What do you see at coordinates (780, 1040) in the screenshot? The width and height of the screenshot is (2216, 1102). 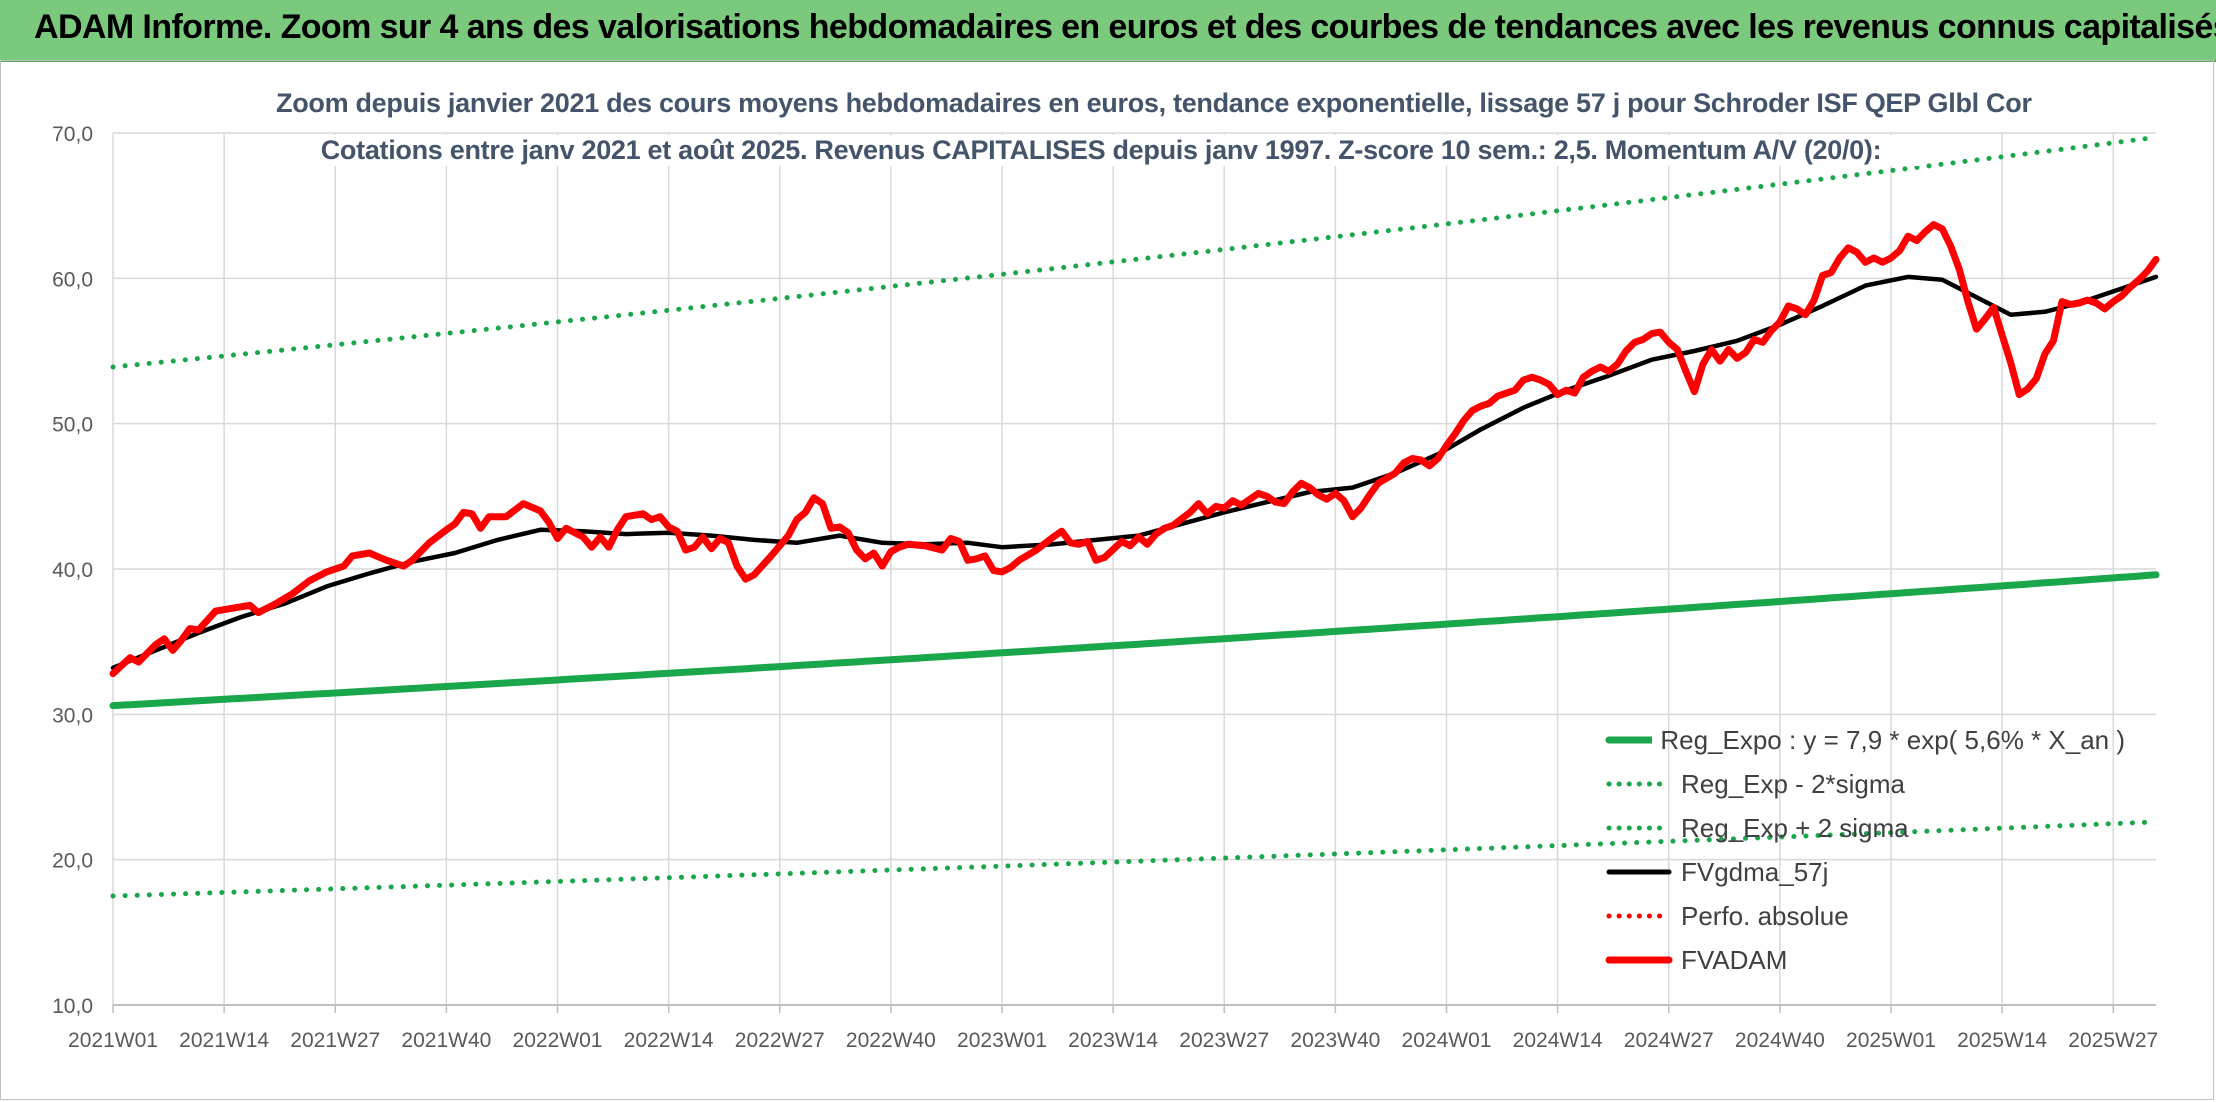 I see `x-tick-label: 2022W27` at bounding box center [780, 1040].